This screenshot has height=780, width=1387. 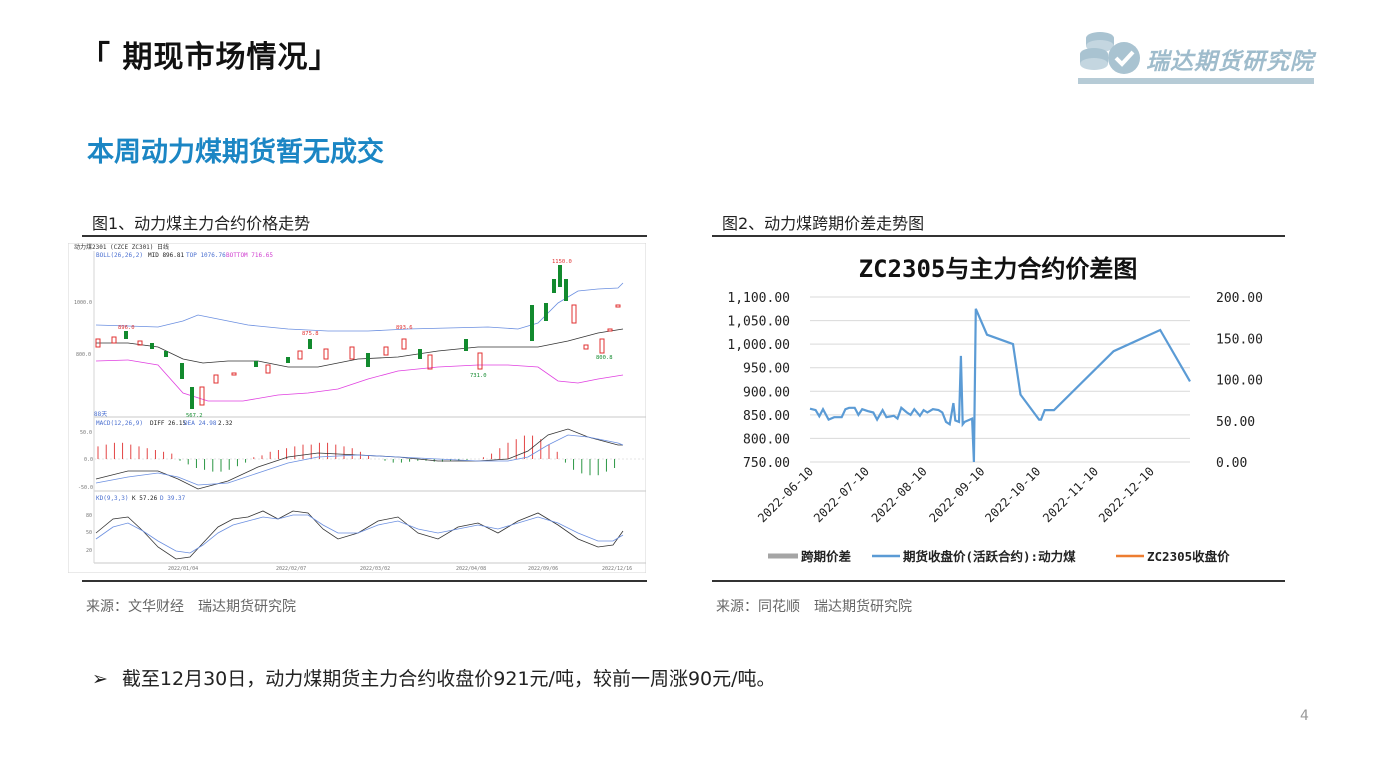 I want to click on page-title: 「 期现市场情况」, so click(x=210, y=57).